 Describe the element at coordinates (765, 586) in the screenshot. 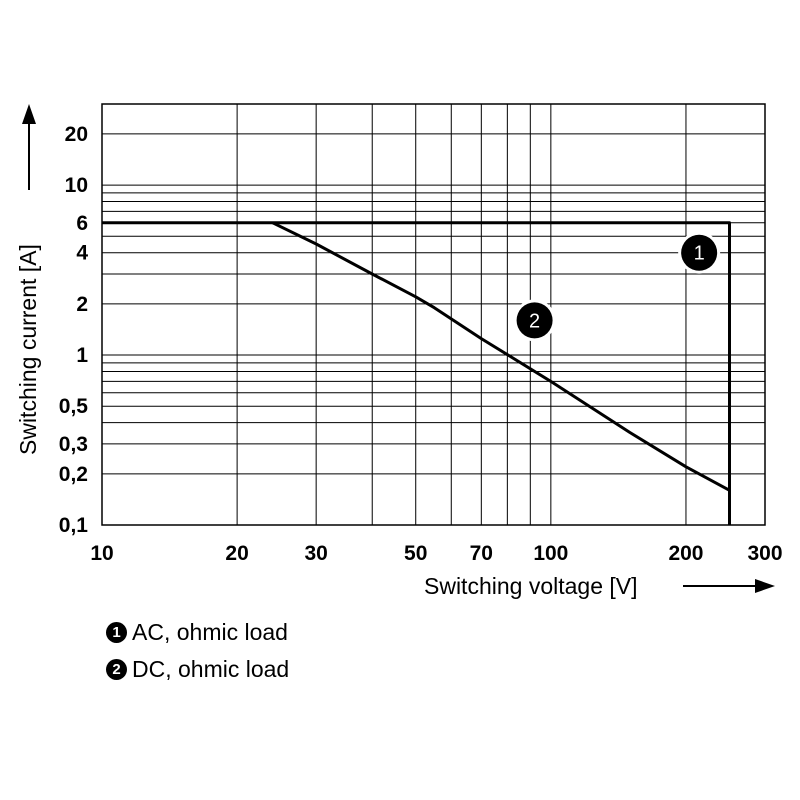

I see `x-axis-arrowhead` at that location.